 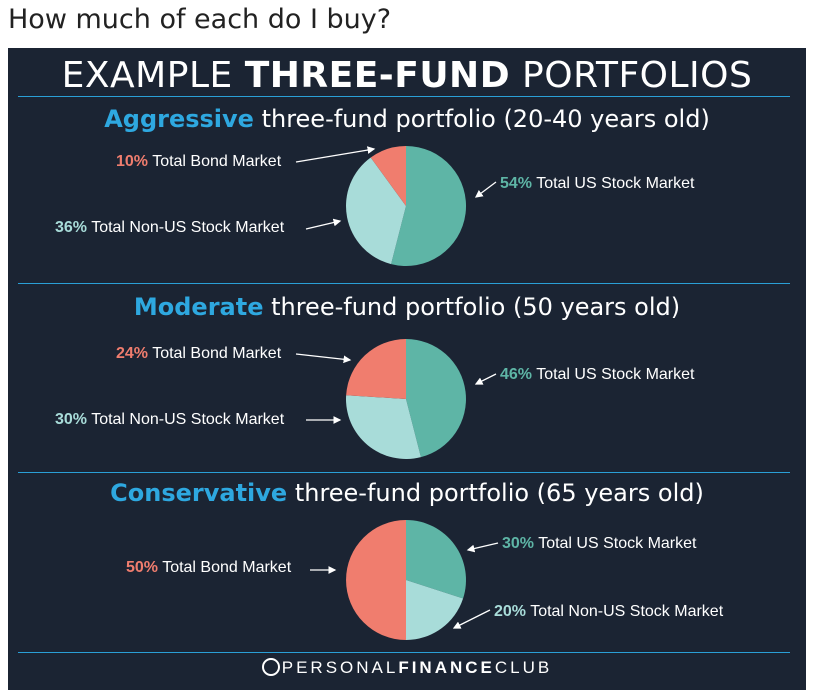 What do you see at coordinates (198, 307) in the screenshot?
I see `moderate-title-highlight: Moderate` at bounding box center [198, 307].